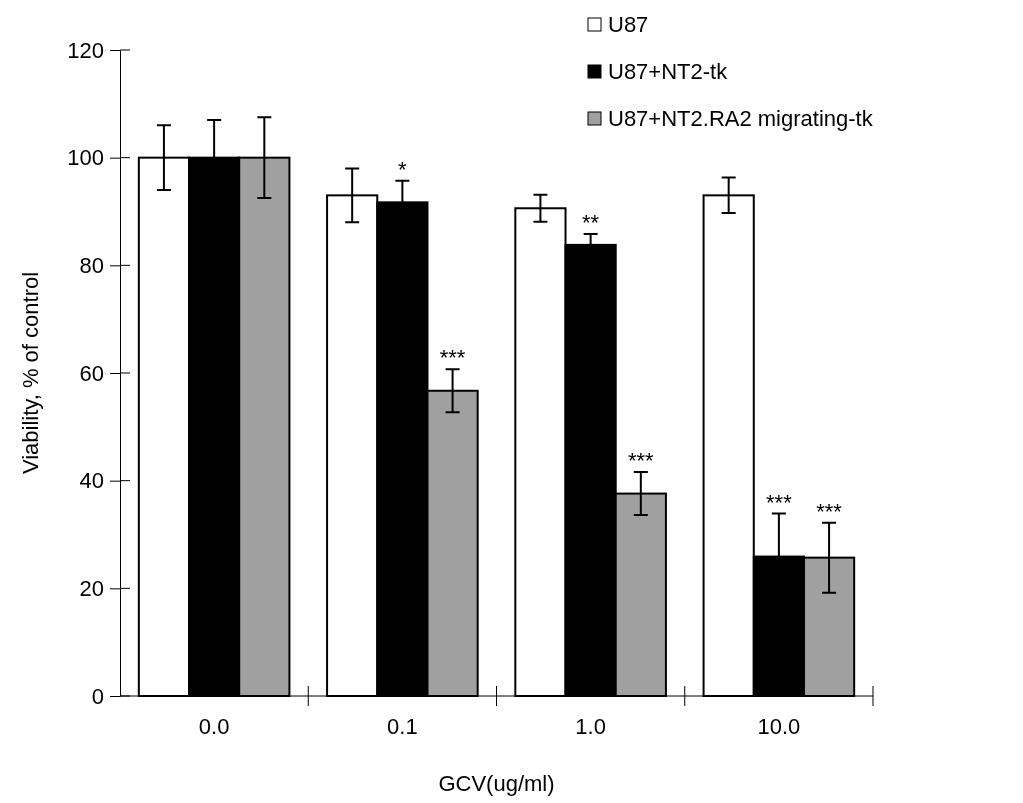 Image resolution: width=1023 pixels, height=803 pixels. I want to click on x-tick-label: 0.1, so click(402, 727).